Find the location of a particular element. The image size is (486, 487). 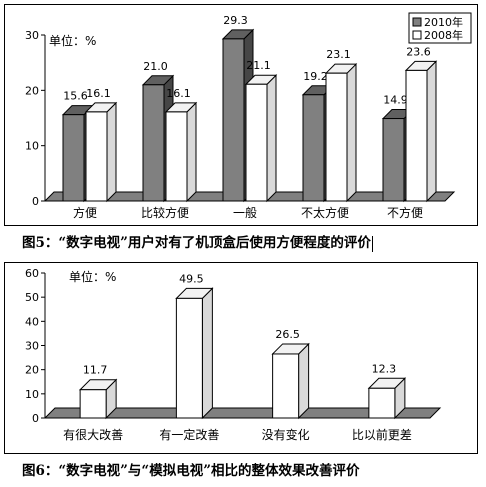

data-label: 26.5 is located at coordinates (287, 334).